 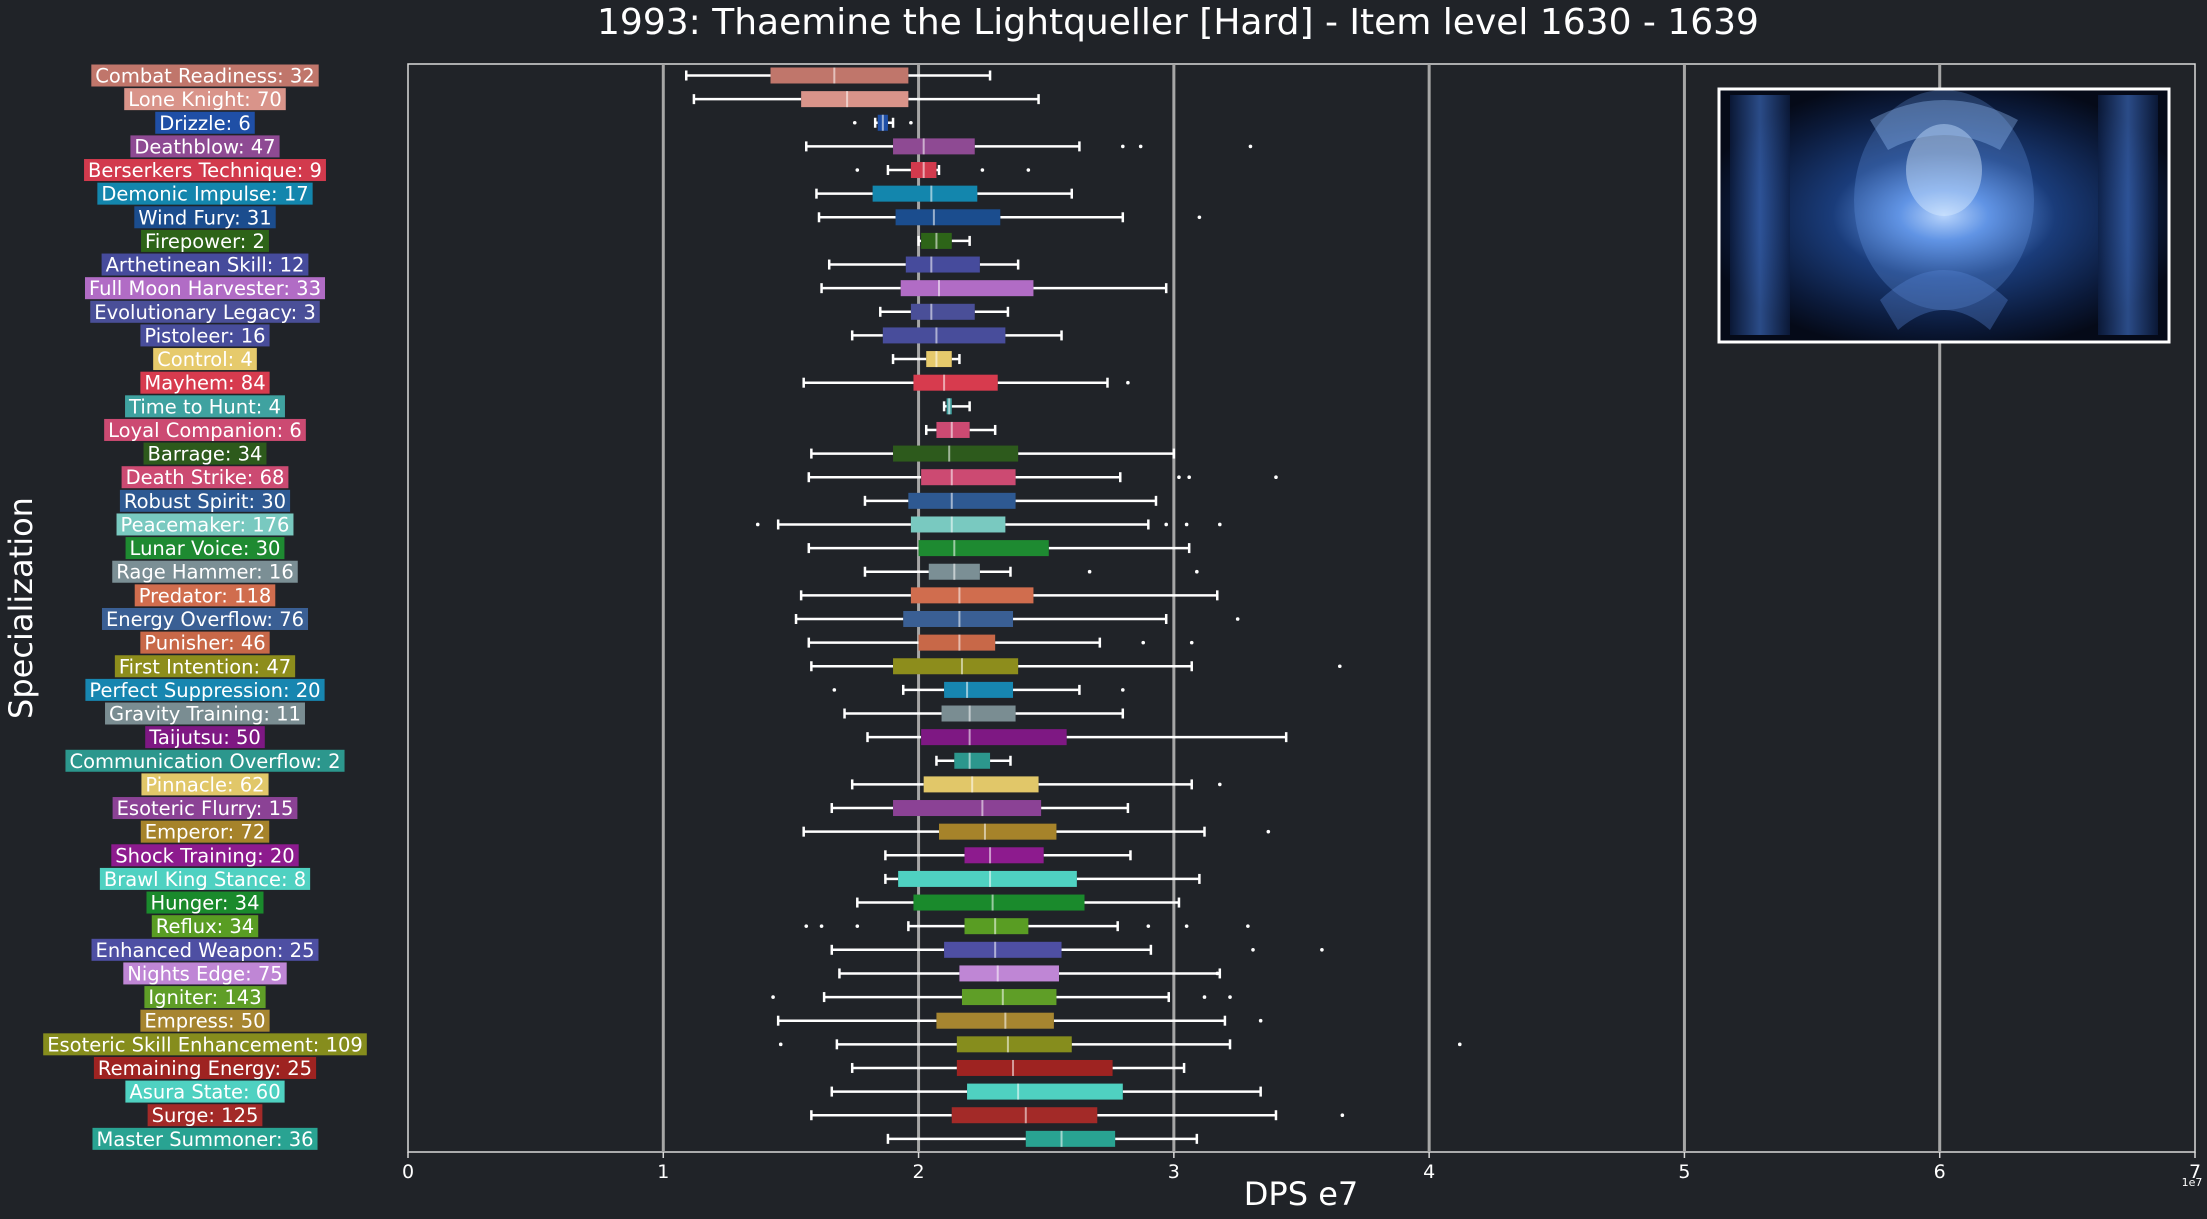 I want to click on y-tick-label: Deathblow: 47, so click(x=205, y=146).